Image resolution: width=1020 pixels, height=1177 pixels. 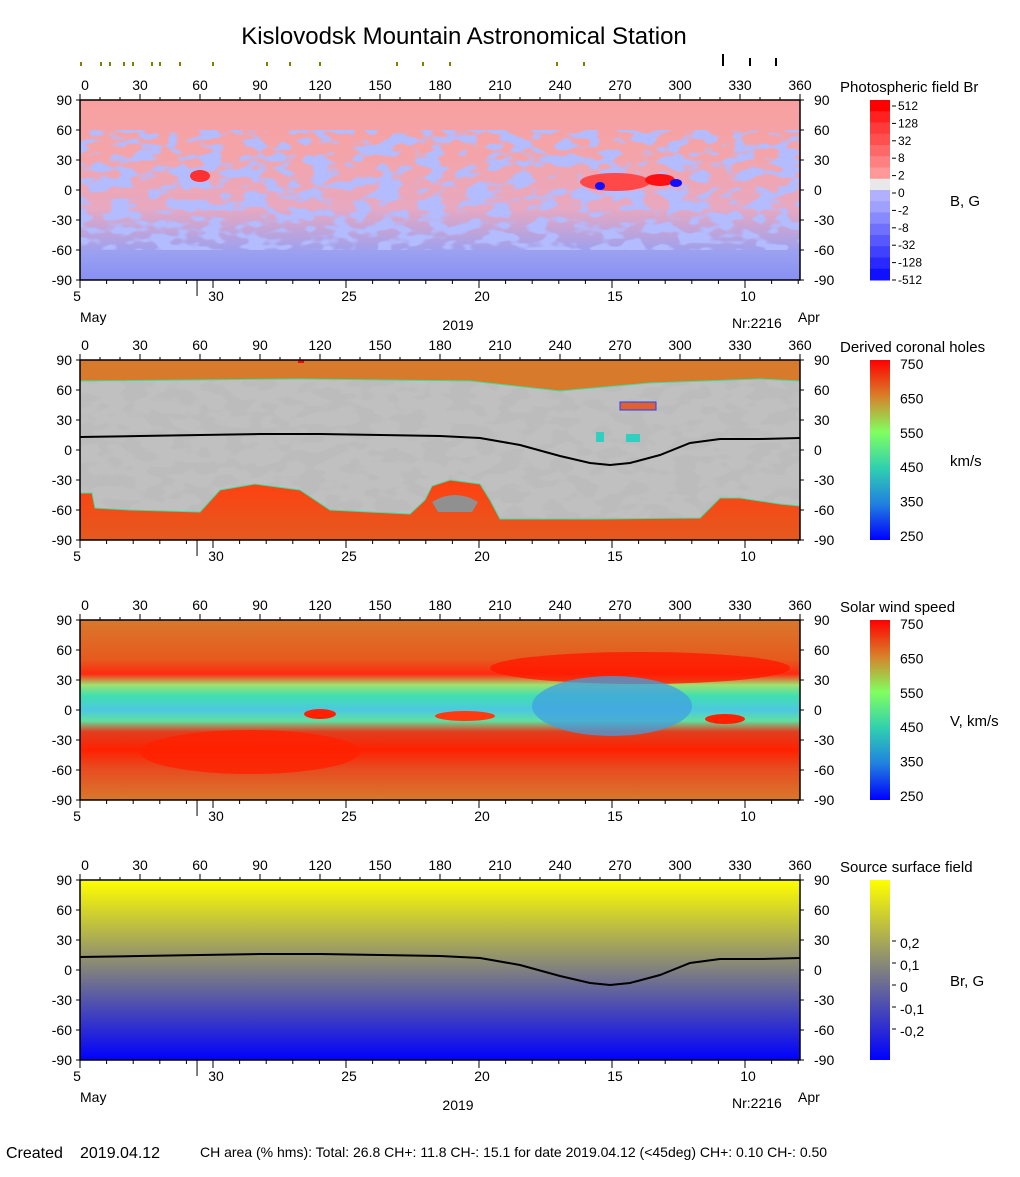 What do you see at coordinates (965, 201) in the screenshot?
I see `colorbar-unit: B, G` at bounding box center [965, 201].